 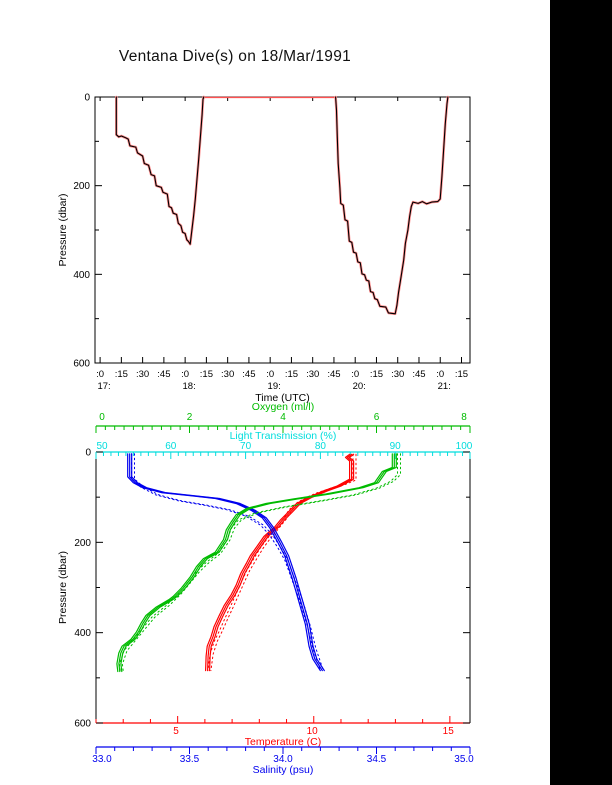 What do you see at coordinates (396, 446) in the screenshot?
I see `light-tick-label: 90` at bounding box center [396, 446].